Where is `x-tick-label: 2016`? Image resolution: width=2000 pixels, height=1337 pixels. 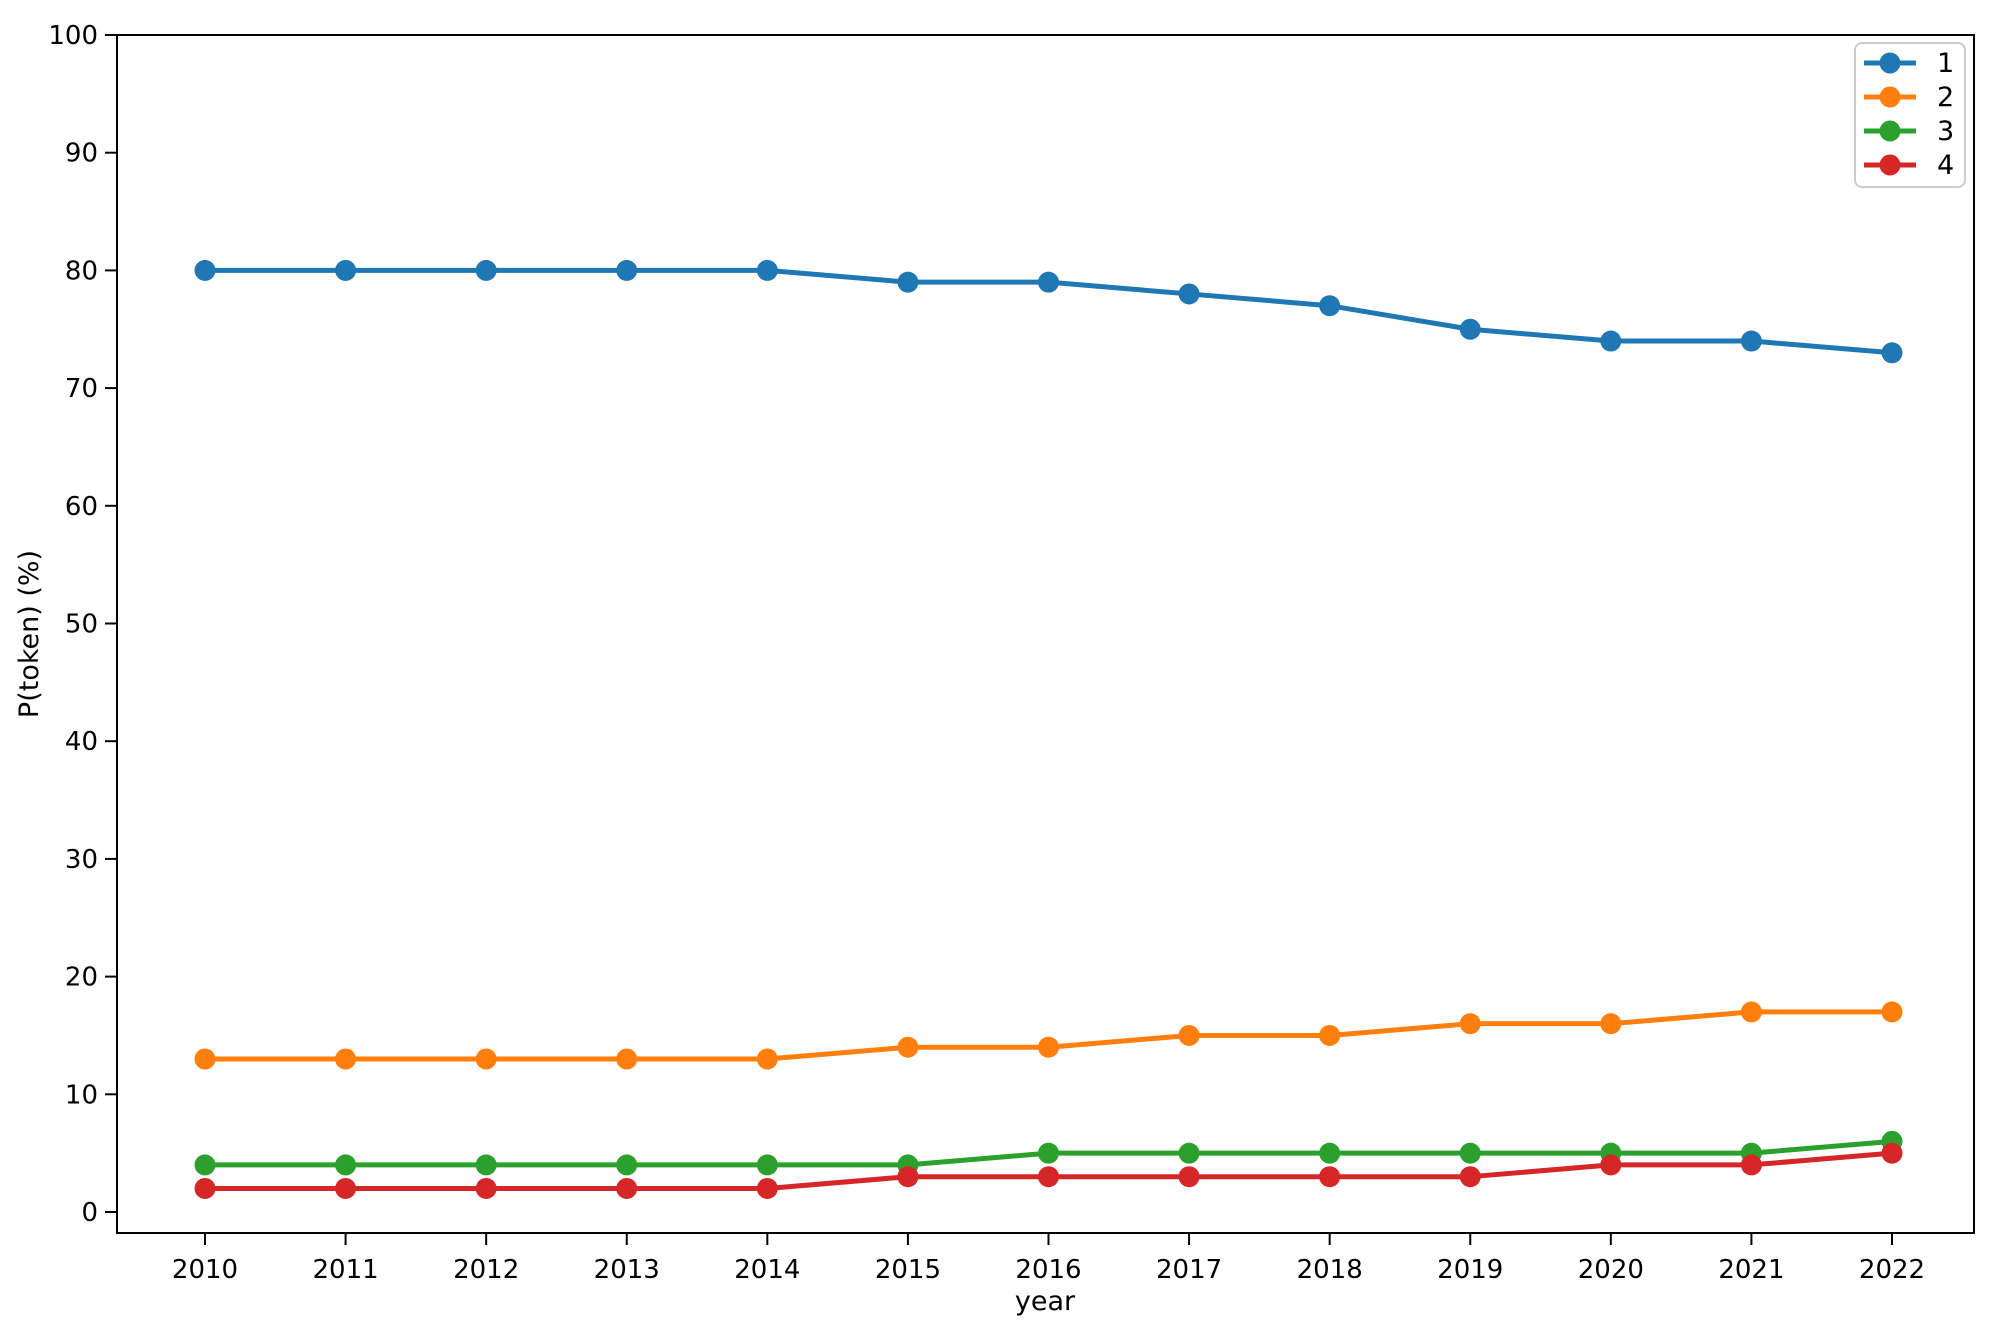 x-tick-label: 2016 is located at coordinates (1048, 1270).